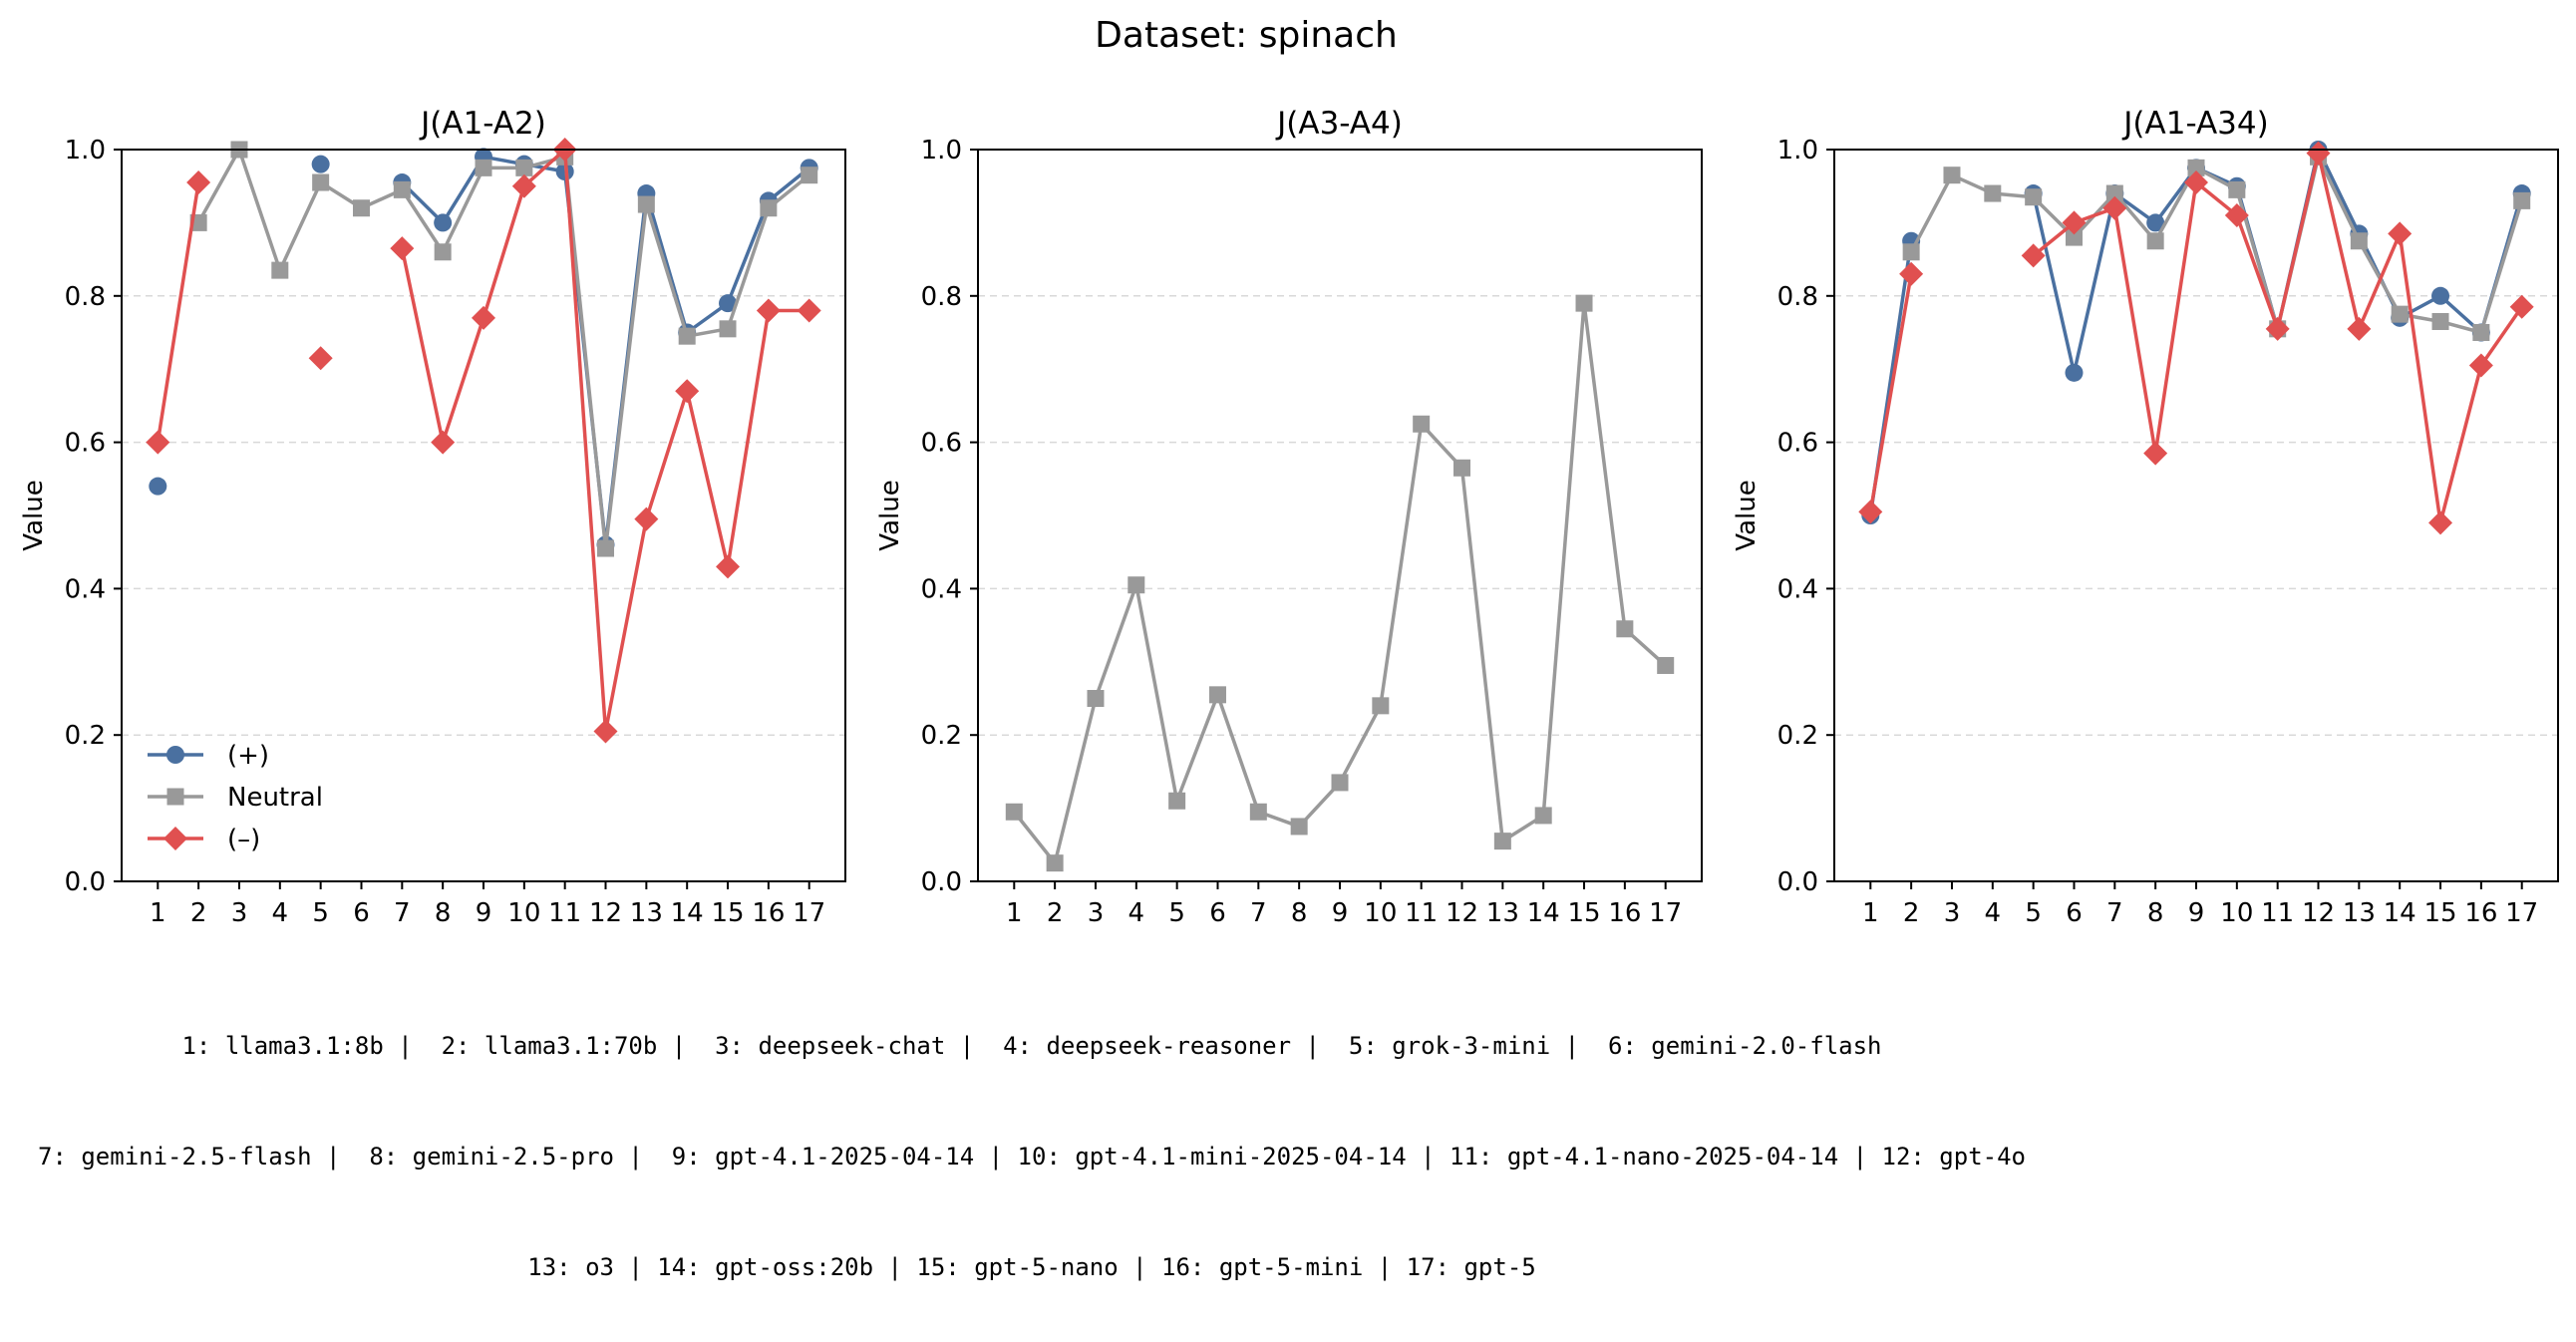  I want to click on legend-label: (–), so click(243, 839).